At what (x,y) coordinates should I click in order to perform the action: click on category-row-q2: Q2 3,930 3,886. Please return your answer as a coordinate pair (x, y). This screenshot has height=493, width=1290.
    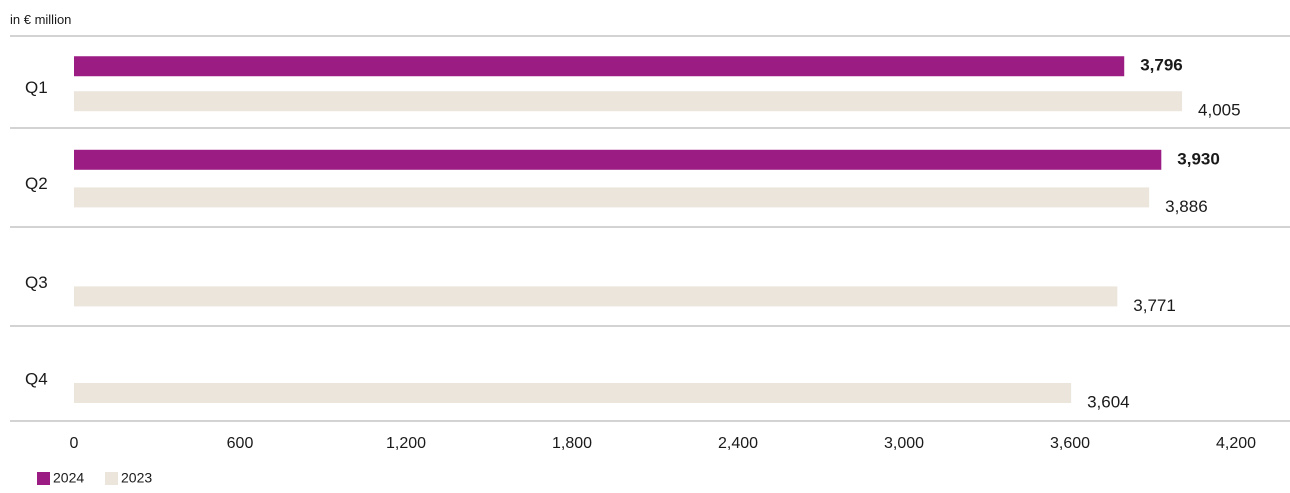
    Looking at the image, I should click on (622, 182).